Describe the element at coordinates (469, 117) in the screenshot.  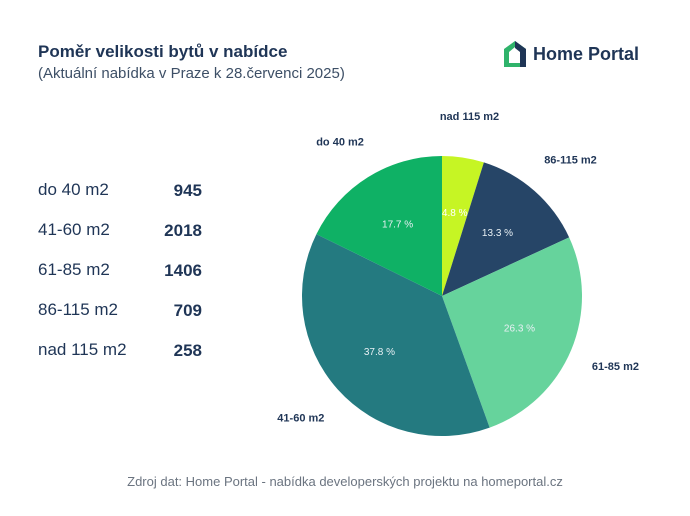
I see `slice-category-label: nad 115 m2` at that location.